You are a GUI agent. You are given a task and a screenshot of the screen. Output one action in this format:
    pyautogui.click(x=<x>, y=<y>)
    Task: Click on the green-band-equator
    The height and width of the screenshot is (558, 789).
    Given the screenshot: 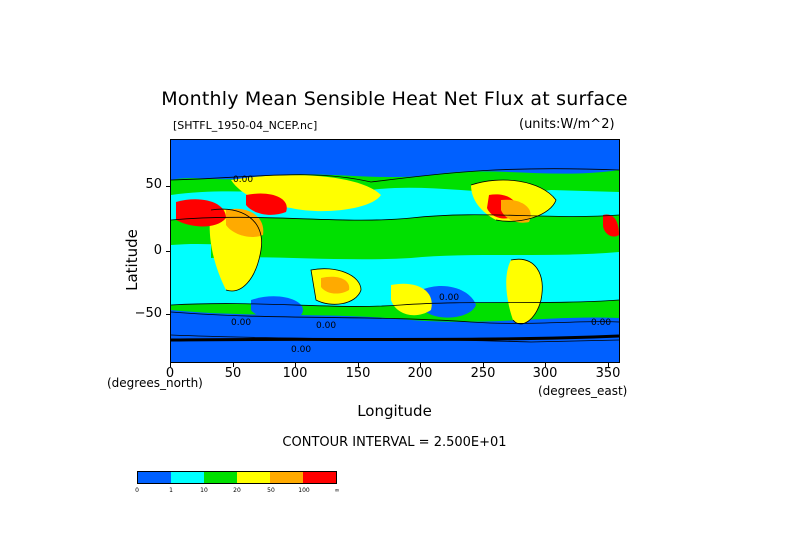 What is the action you would take?
    pyautogui.click(x=415, y=243)
    